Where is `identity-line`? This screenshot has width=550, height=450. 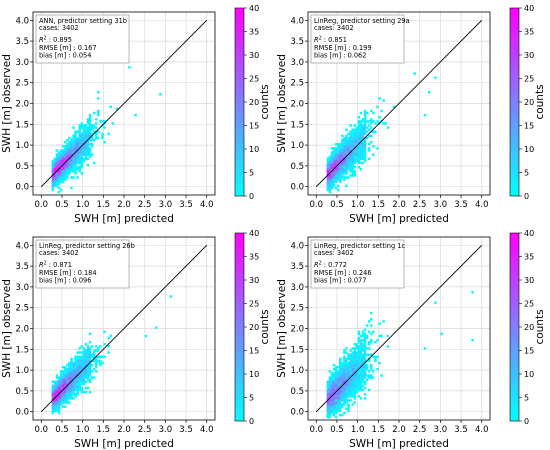 identity-line is located at coordinates (399, 103).